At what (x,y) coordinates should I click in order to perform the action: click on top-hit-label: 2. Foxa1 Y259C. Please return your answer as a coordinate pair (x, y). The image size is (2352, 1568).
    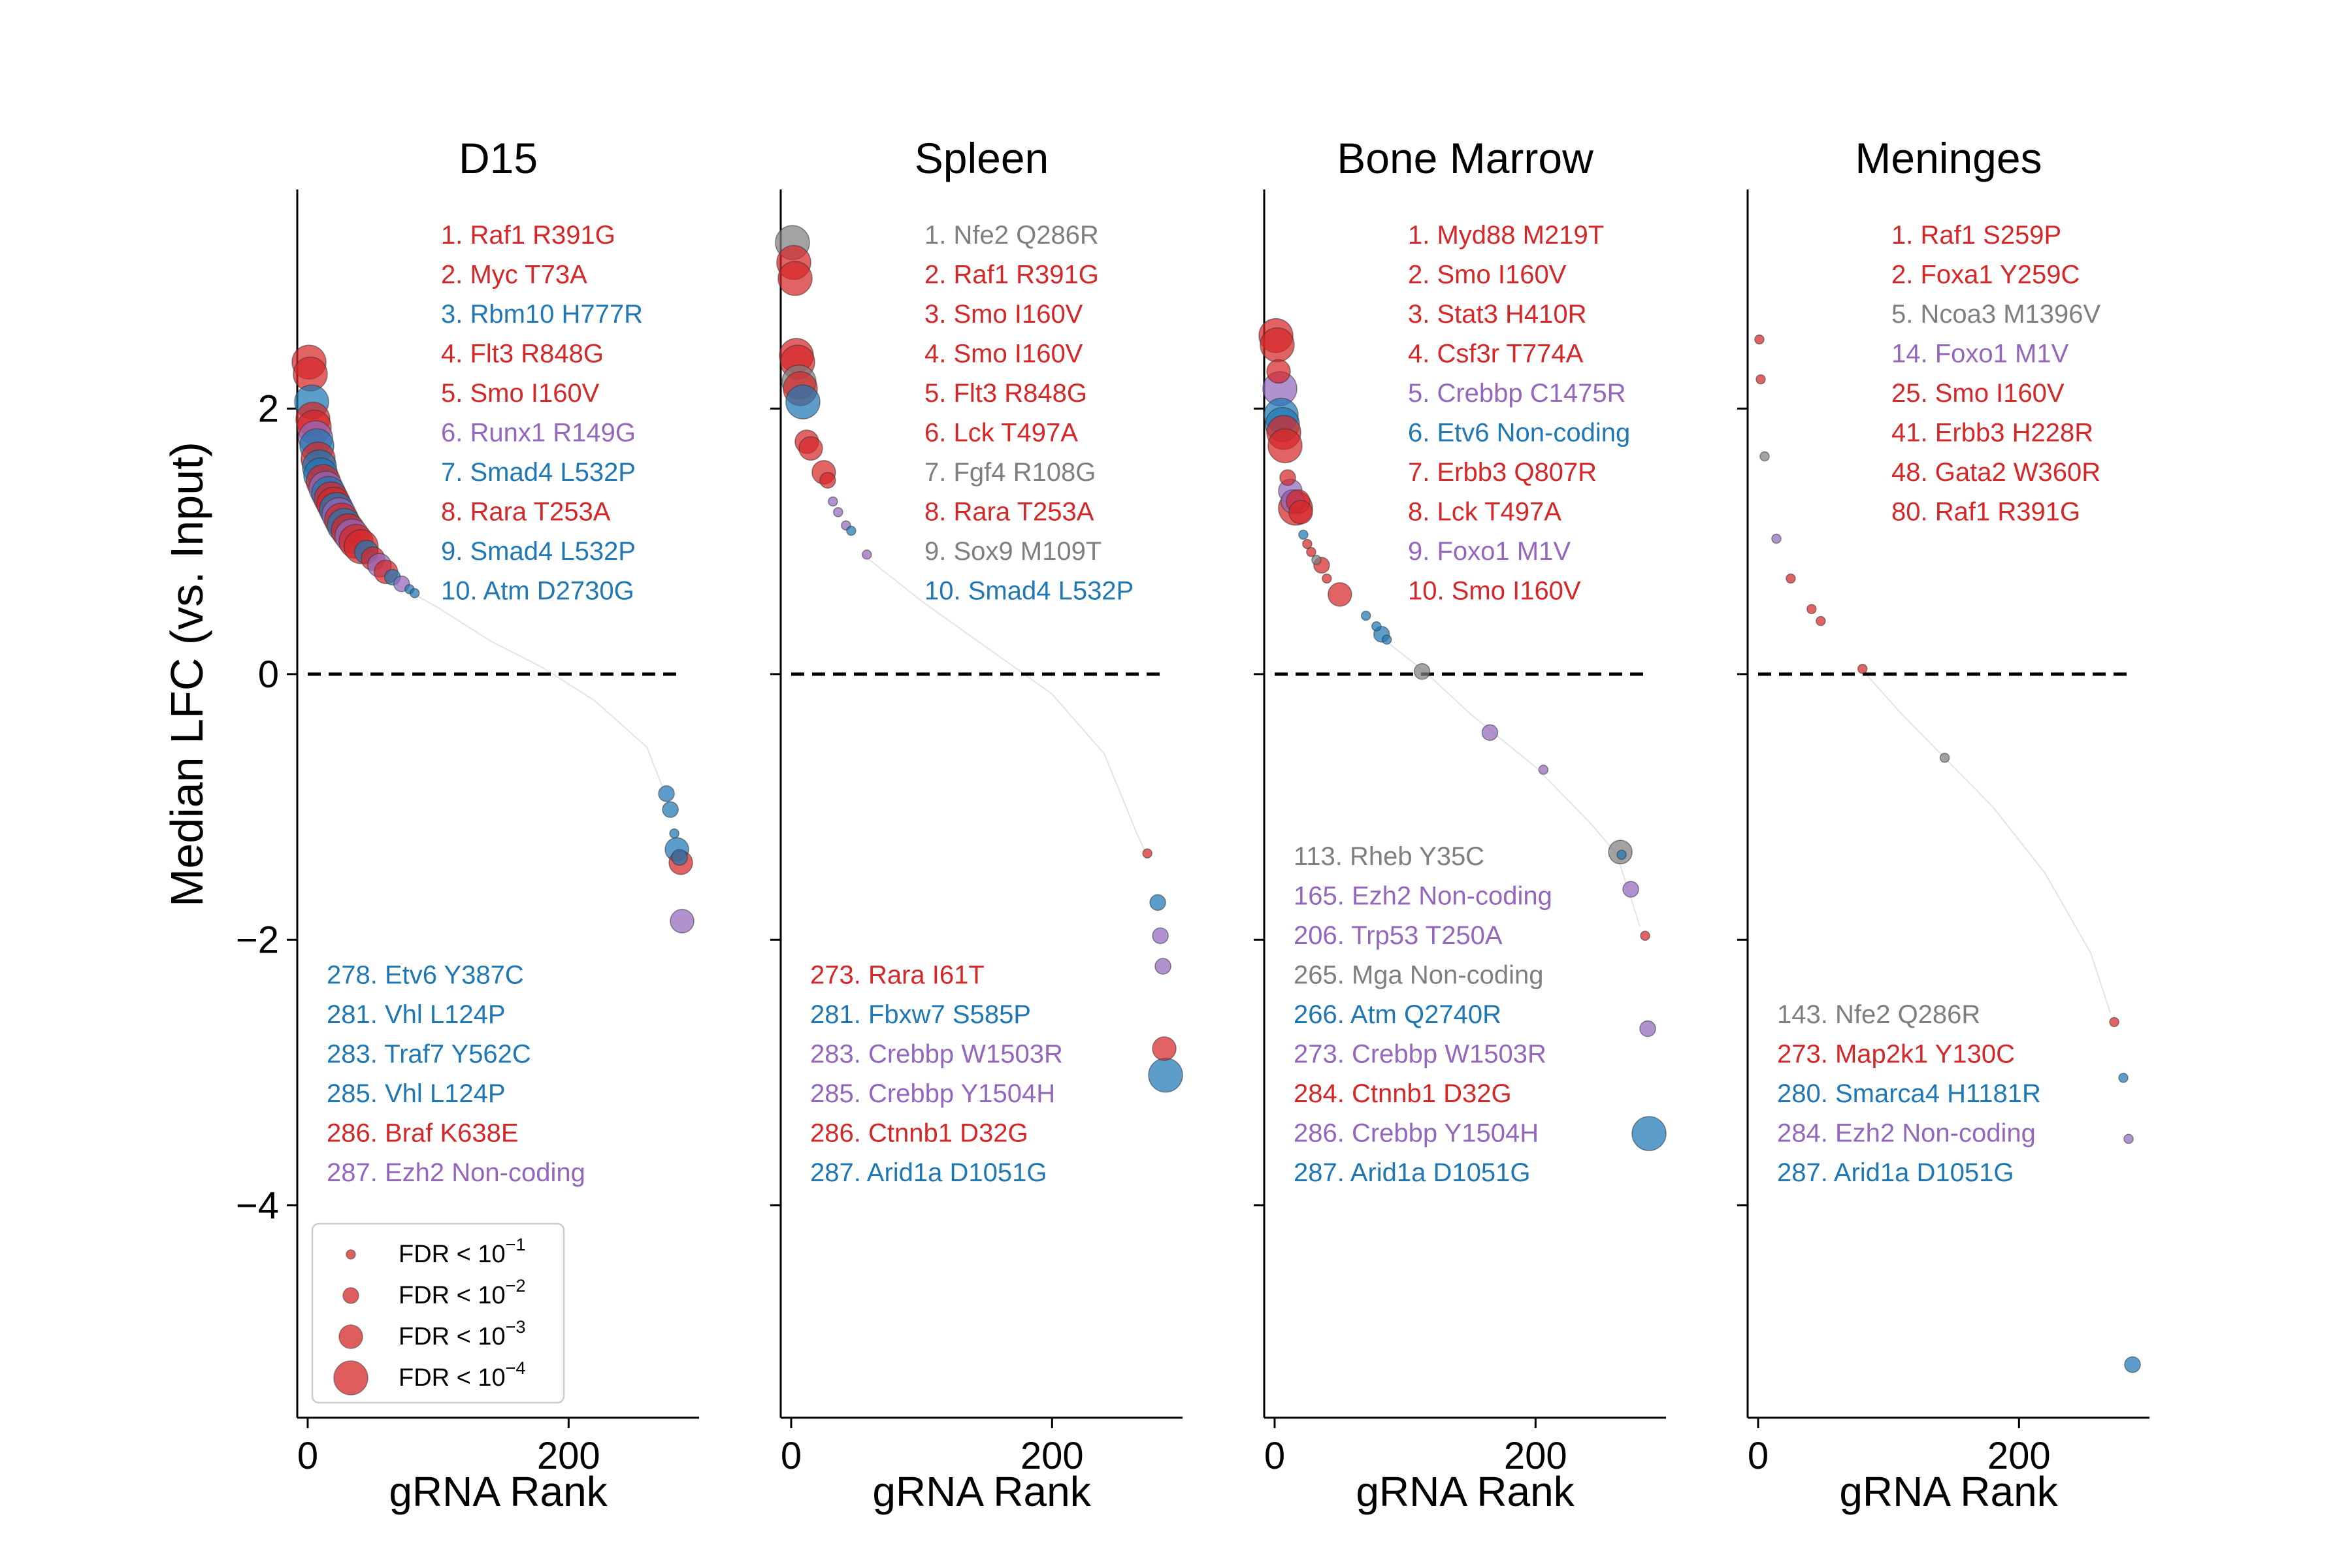
    Looking at the image, I should click on (1985, 275).